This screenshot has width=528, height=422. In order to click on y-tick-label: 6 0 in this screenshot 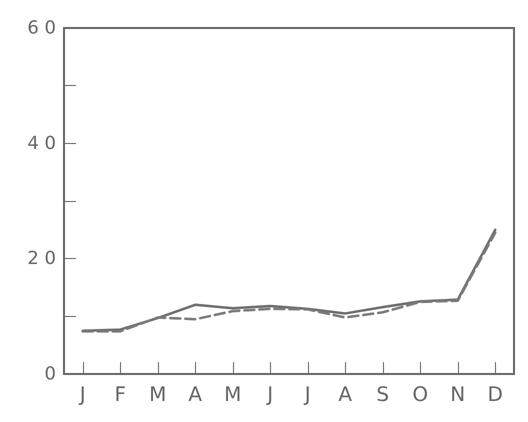, I will do `click(41, 28)`.